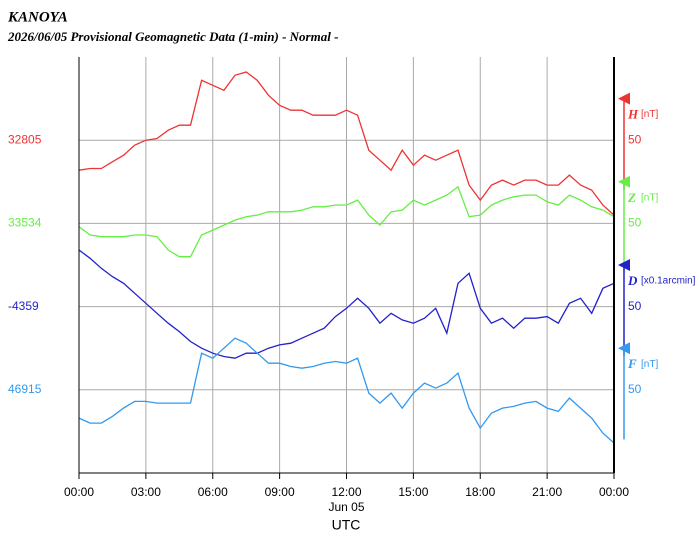 This screenshot has height=545, width=700. What do you see at coordinates (23, 306) in the screenshot?
I see `y-tick-label: -4359` at bounding box center [23, 306].